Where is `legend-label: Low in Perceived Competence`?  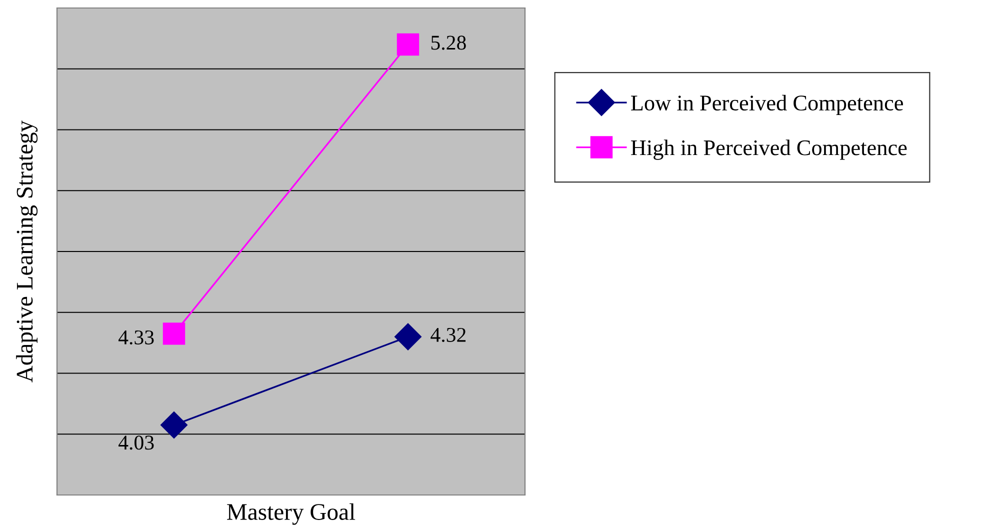 legend-label: Low in Perceived Competence is located at coordinates (767, 105).